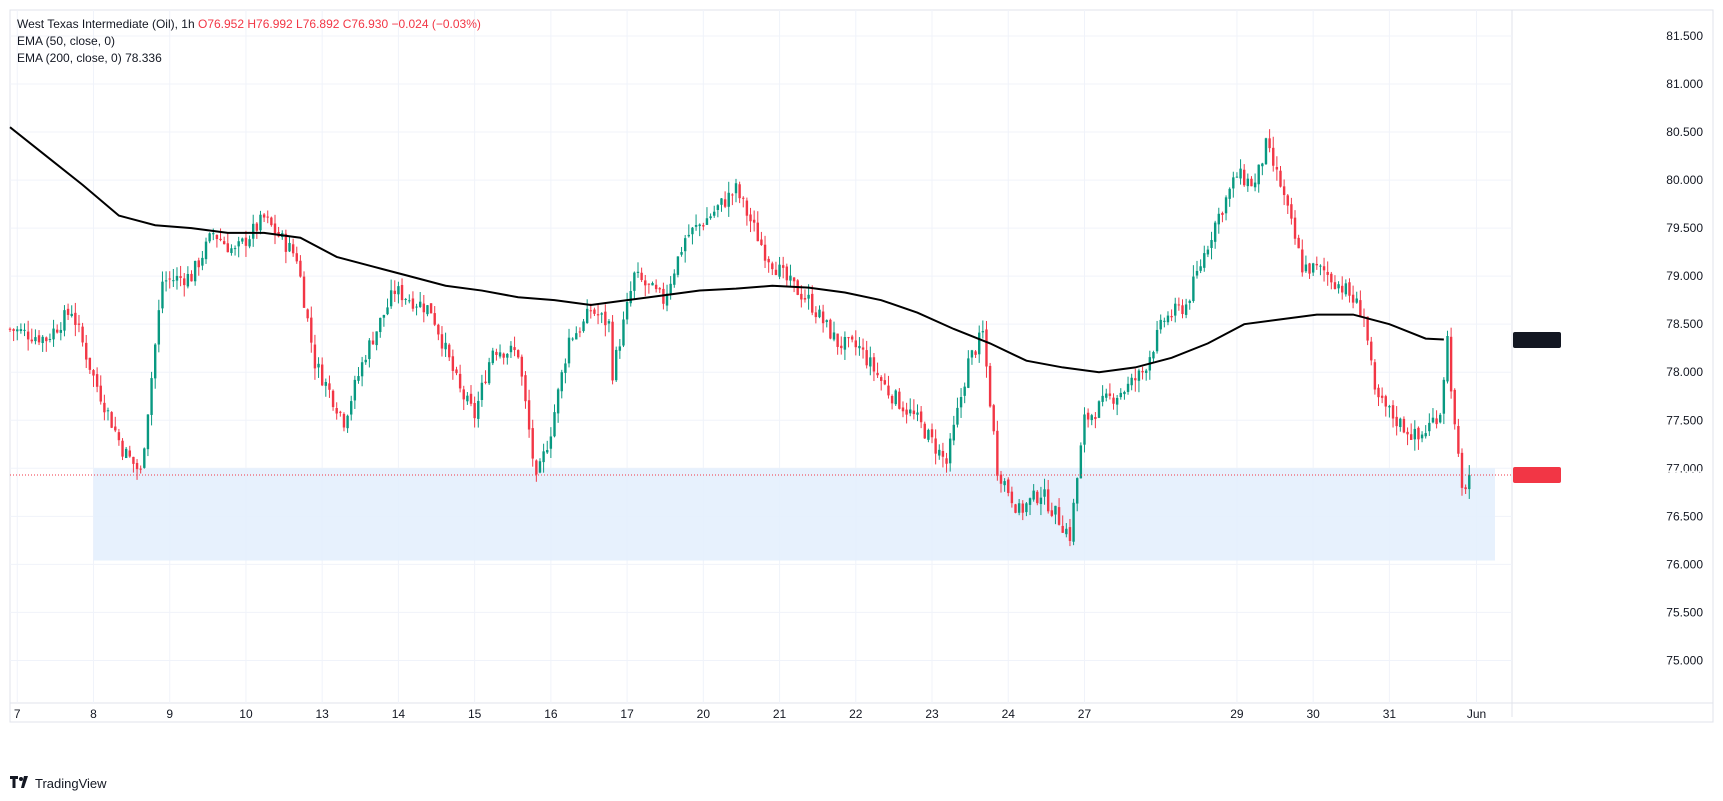 This screenshot has height=801, width=1723. What do you see at coordinates (750, 714) in the screenshot?
I see `time-axis: 7 8 9 10 13 14 15 16 17 20 21 22 23 24 27 29 30 31 Jun` at bounding box center [750, 714].